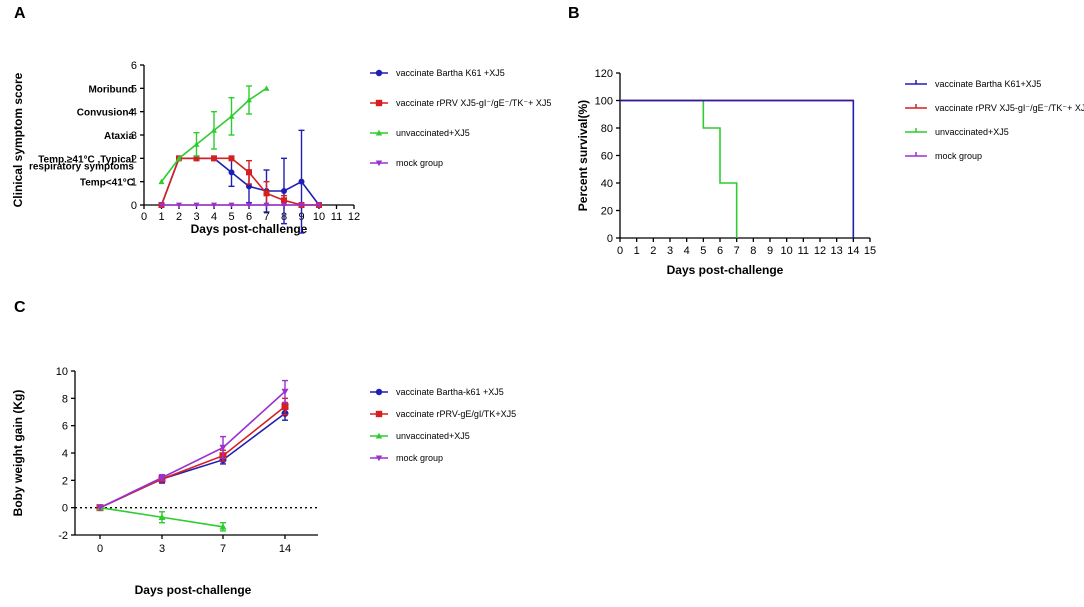  Describe the element at coordinates (473, 103) in the screenshot. I see `panel-a-legend-label: vaccinate rPRV XJ5-gI⁻/gE⁻/TK⁻+ XJ5` at that location.